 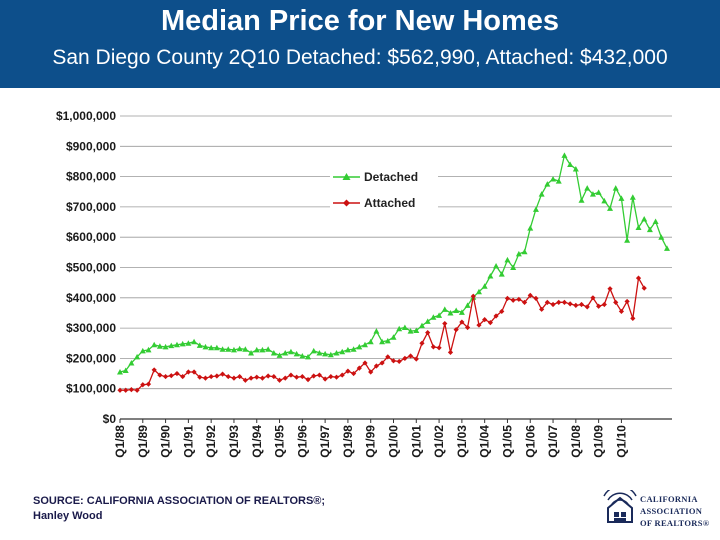 What do you see at coordinates (394, 441) in the screenshot?
I see `x-tick-label: Q1/00` at bounding box center [394, 441].